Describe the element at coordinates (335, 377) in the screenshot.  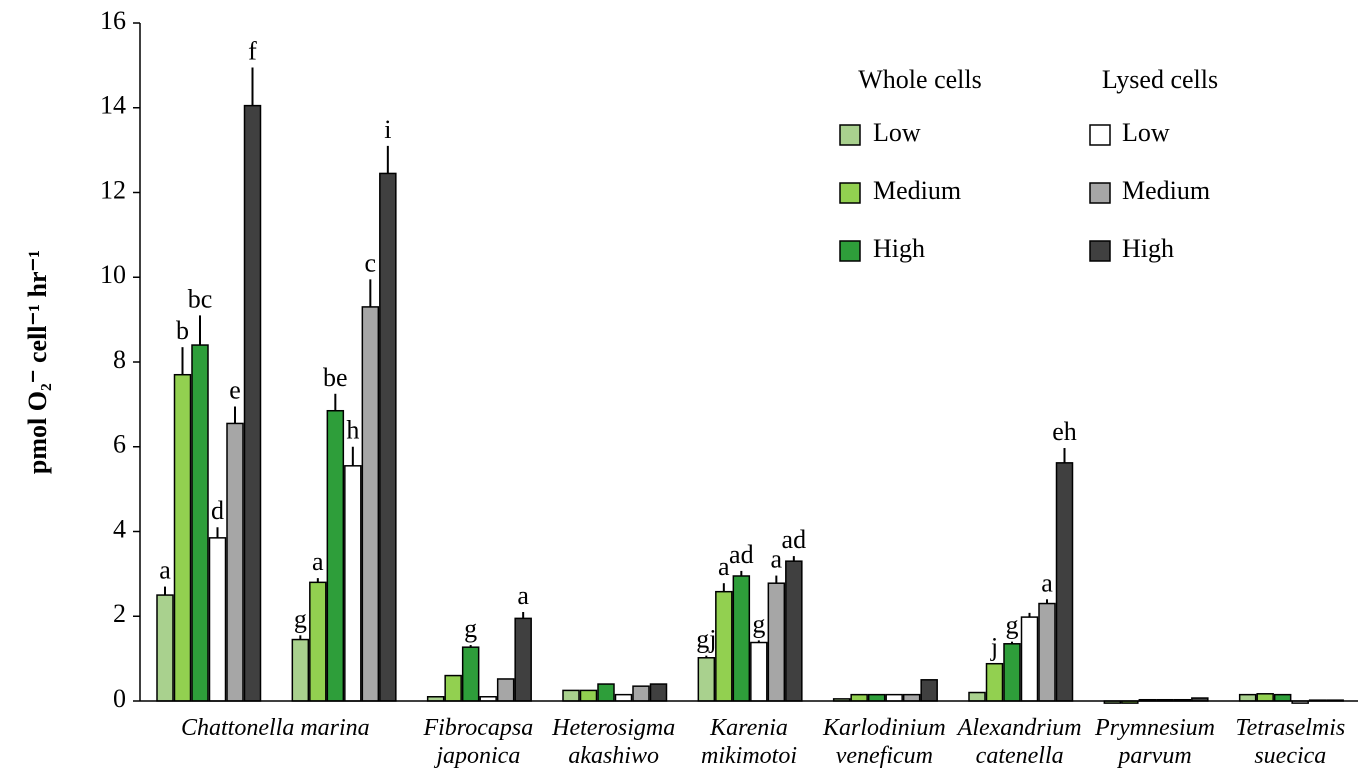
I see `significance-label: be` at that location.